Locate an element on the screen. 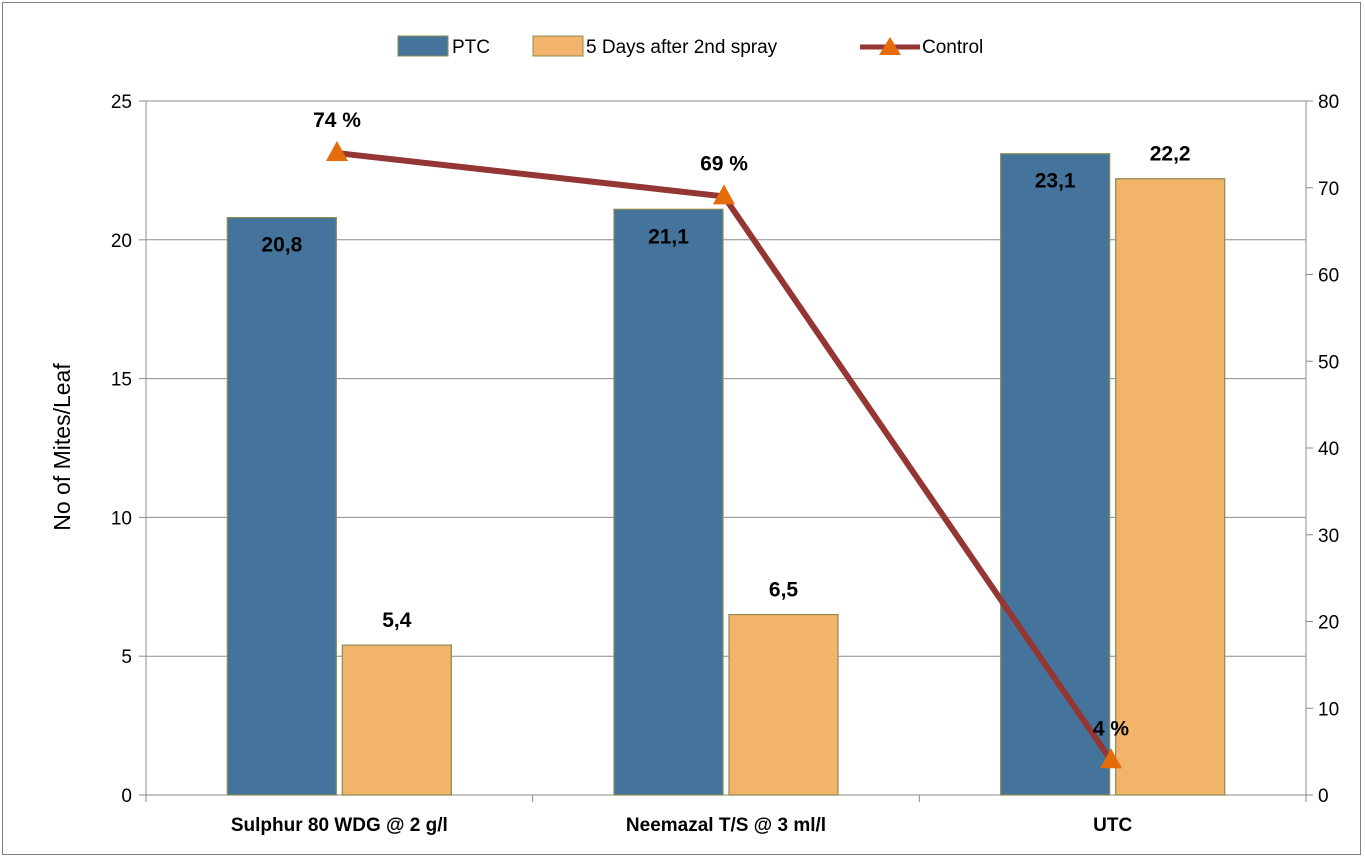 The height and width of the screenshot is (859, 1365). legend: PTC 5 Days after 2nd spray Control is located at coordinates (690, 46).